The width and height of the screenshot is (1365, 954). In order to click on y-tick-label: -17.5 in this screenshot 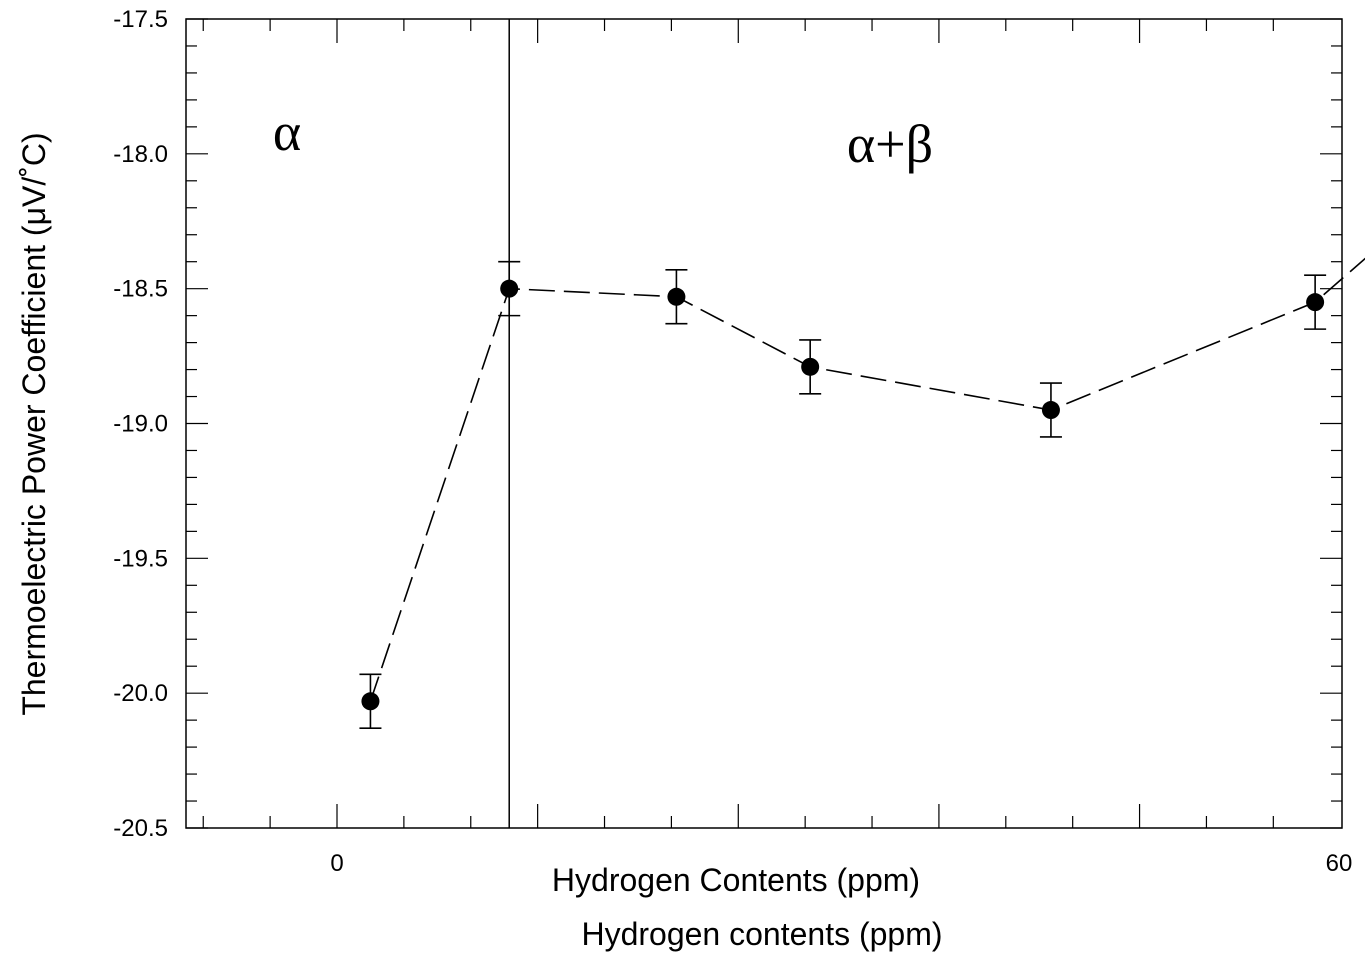, I will do `click(140, 19)`.